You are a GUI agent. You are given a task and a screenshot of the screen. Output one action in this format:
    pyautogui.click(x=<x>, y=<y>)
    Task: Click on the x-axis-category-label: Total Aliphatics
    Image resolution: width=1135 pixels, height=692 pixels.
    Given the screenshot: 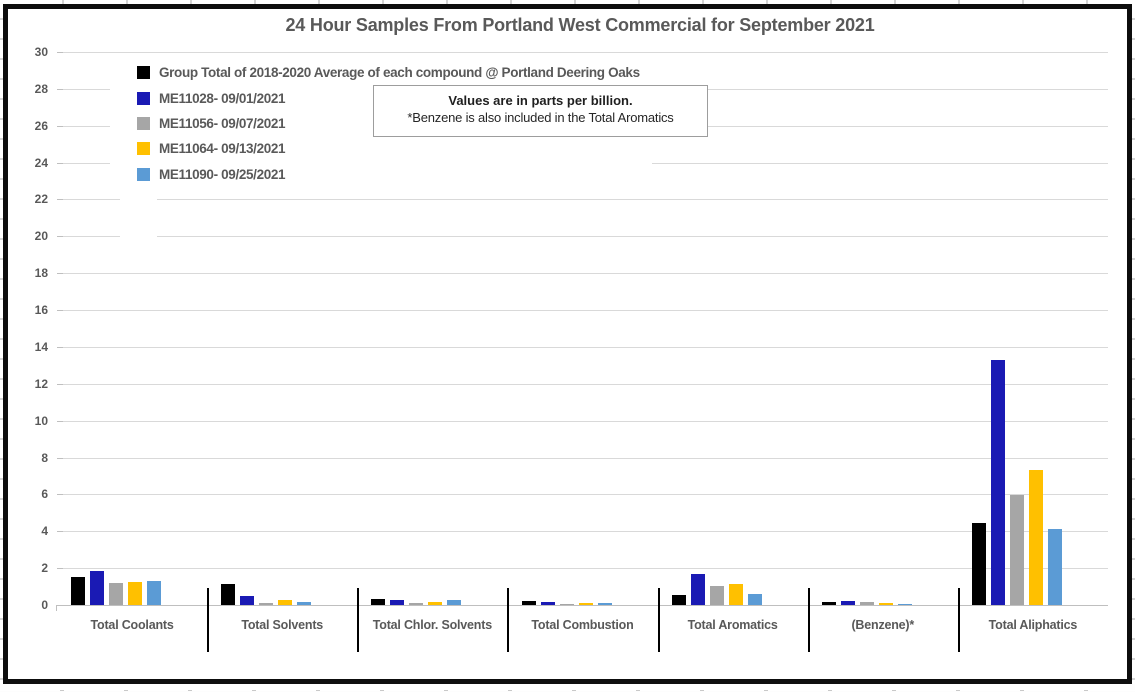 What is the action you would take?
    pyautogui.click(x=1033, y=625)
    